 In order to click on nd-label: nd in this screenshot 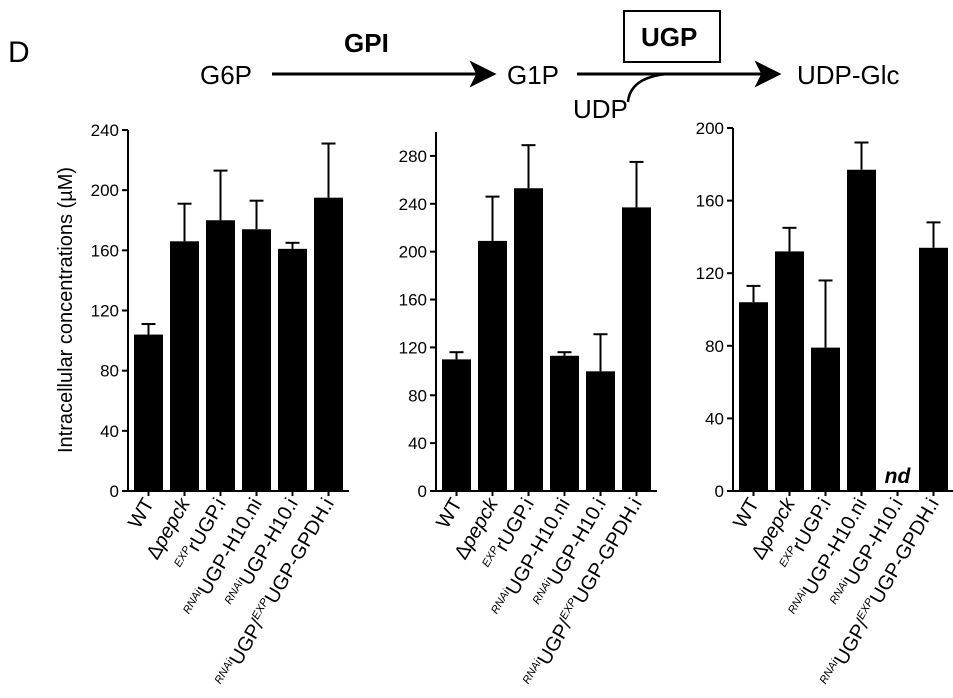, I will do `click(898, 476)`.